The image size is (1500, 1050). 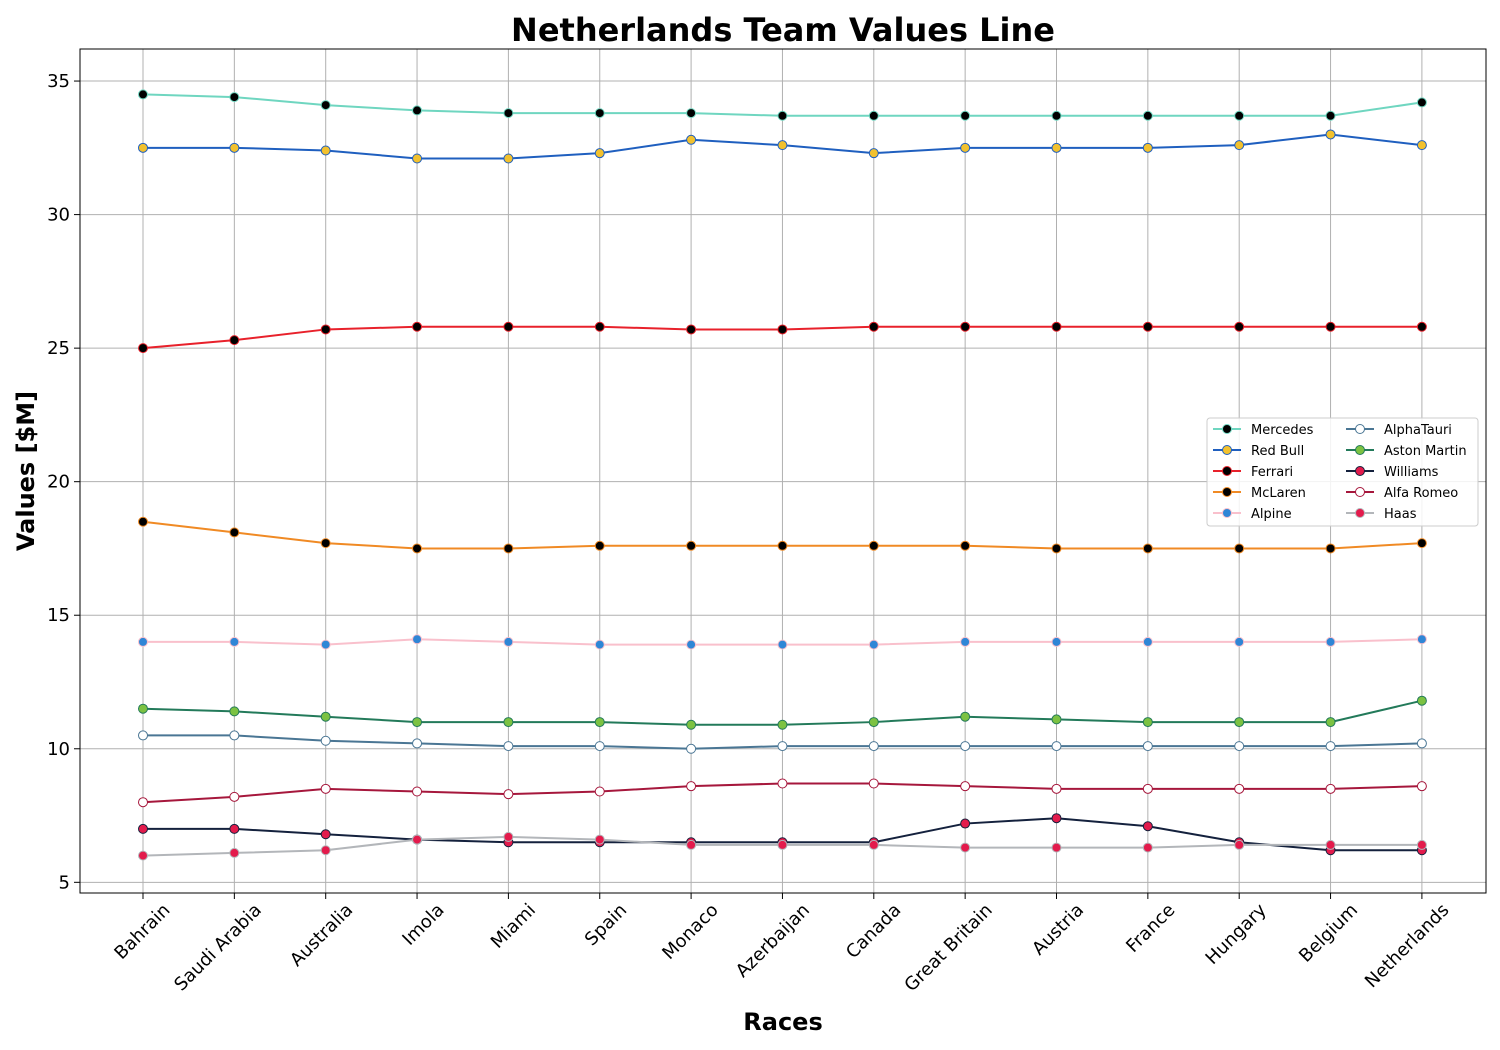 I want to click on series-mercedes, so click(x=782, y=105).